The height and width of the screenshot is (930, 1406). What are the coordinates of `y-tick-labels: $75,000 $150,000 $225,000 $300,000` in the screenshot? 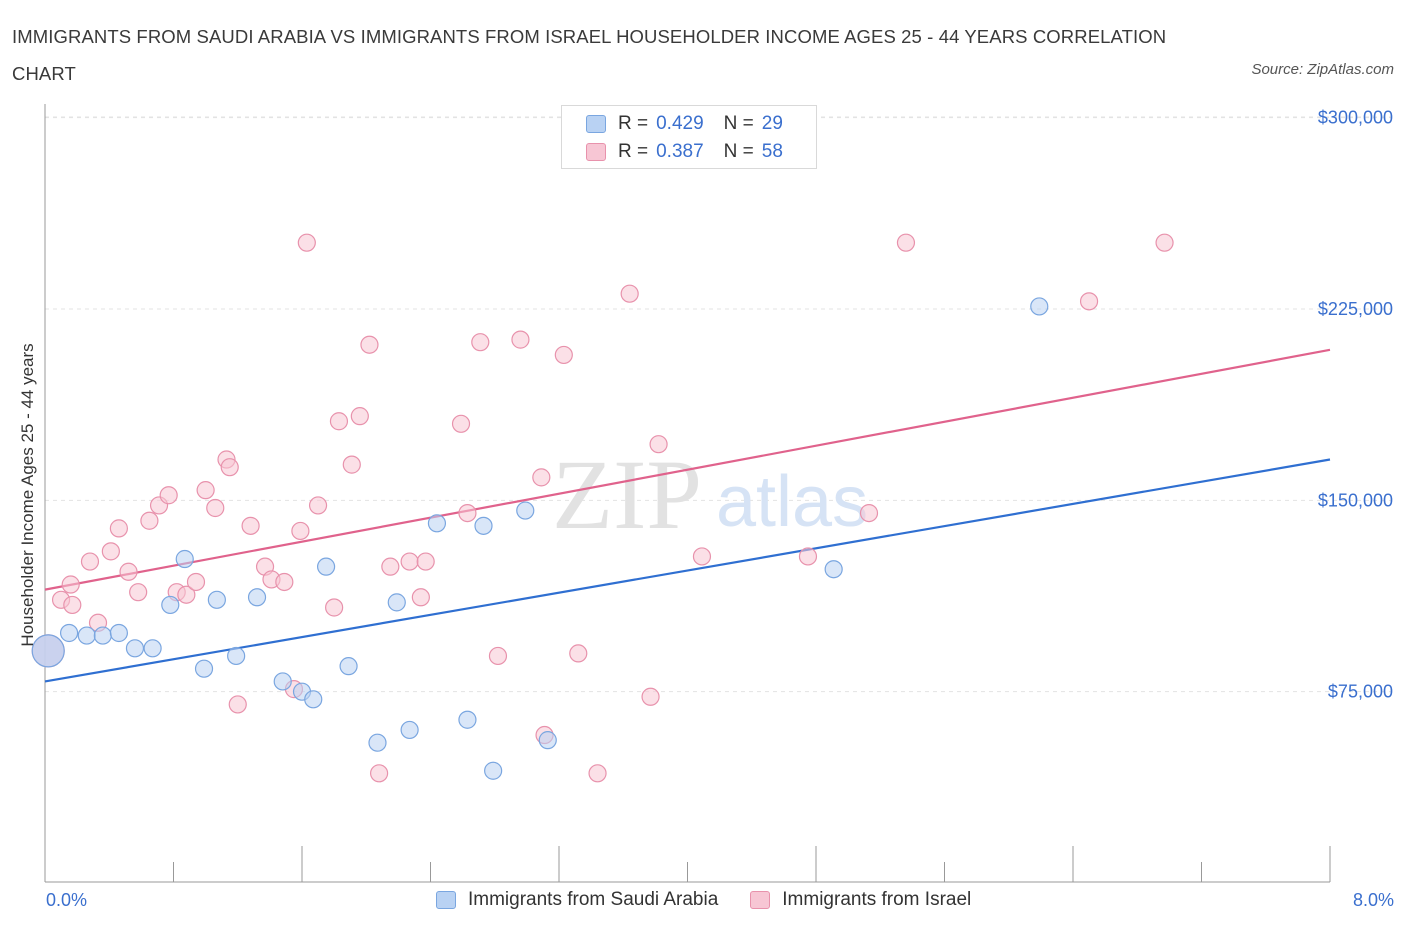 It's located at (1355, 405).